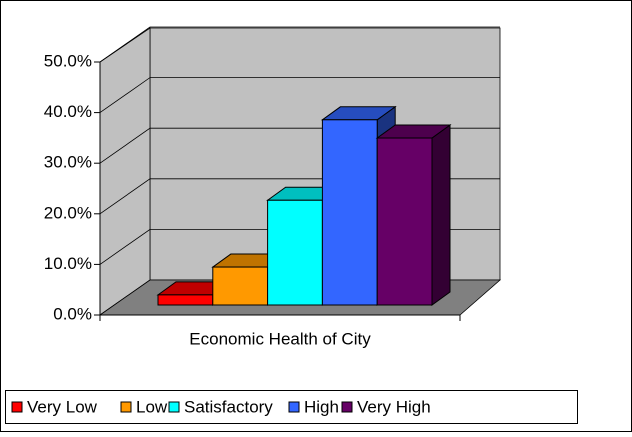 The height and width of the screenshot is (437, 632). Describe the element at coordinates (68, 162) in the screenshot. I see `y-tick-label: 30.0%` at that location.